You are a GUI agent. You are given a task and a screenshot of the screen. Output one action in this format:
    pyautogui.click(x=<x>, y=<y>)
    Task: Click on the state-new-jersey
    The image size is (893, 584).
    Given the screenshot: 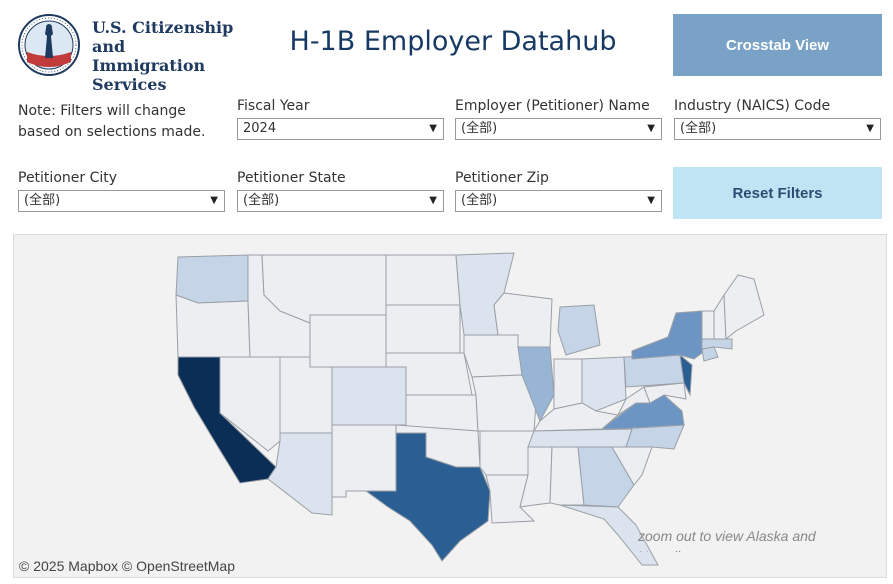 What is the action you would take?
    pyautogui.click(x=686, y=375)
    